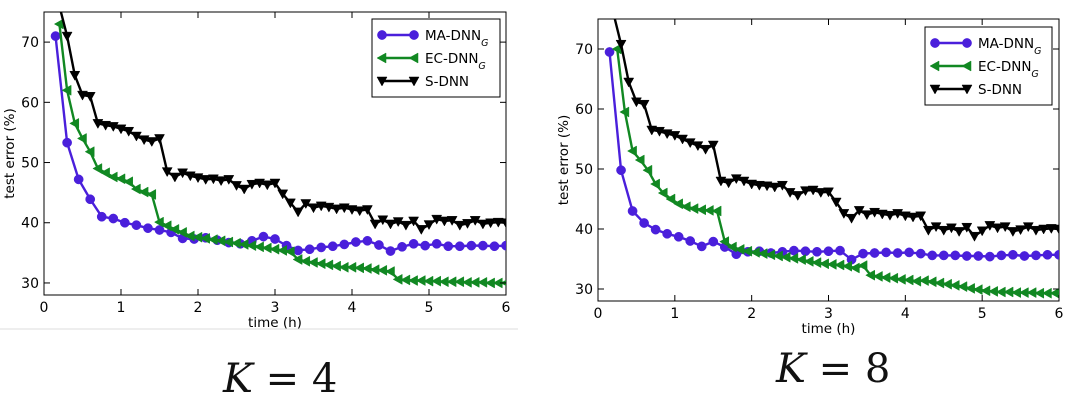  Describe the element at coordinates (584, 110) in the screenshot. I see `y-tick-label: 60` at that location.